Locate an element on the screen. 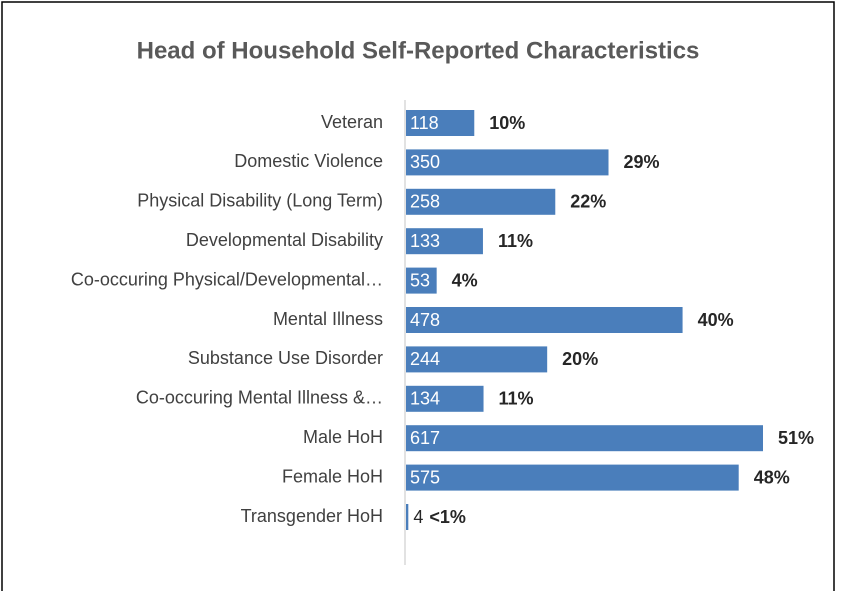 This screenshot has height=591, width=846. count-label: 133 is located at coordinates (425, 241).